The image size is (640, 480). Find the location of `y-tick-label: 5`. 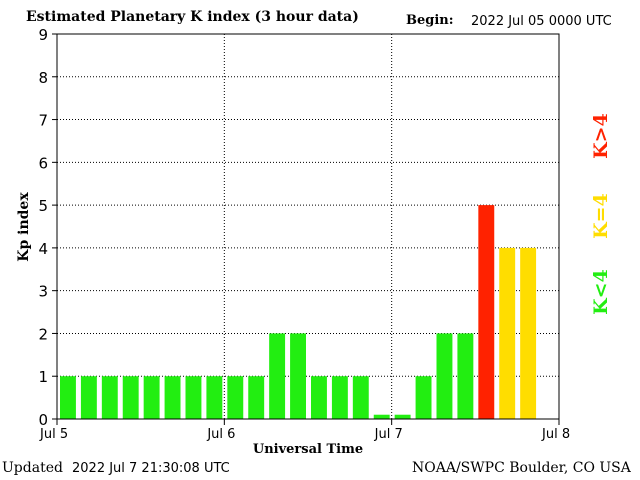

y-tick-label: 5 is located at coordinates (43, 206).